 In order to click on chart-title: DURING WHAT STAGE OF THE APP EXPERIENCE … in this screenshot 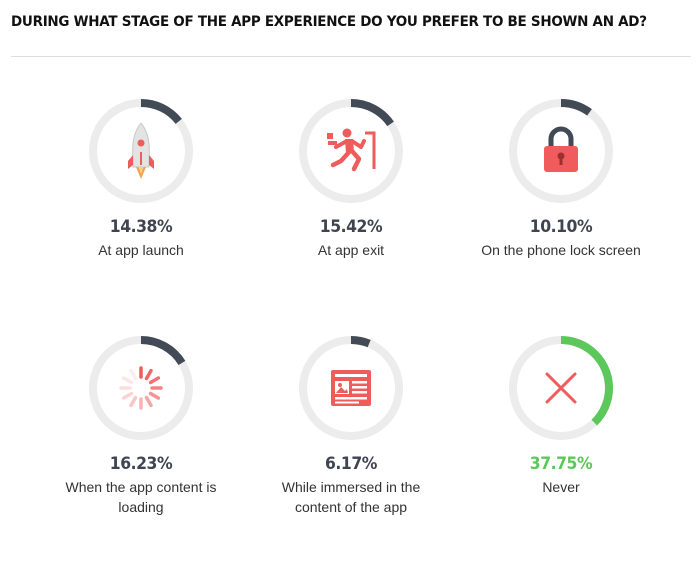, I will do `click(329, 22)`.